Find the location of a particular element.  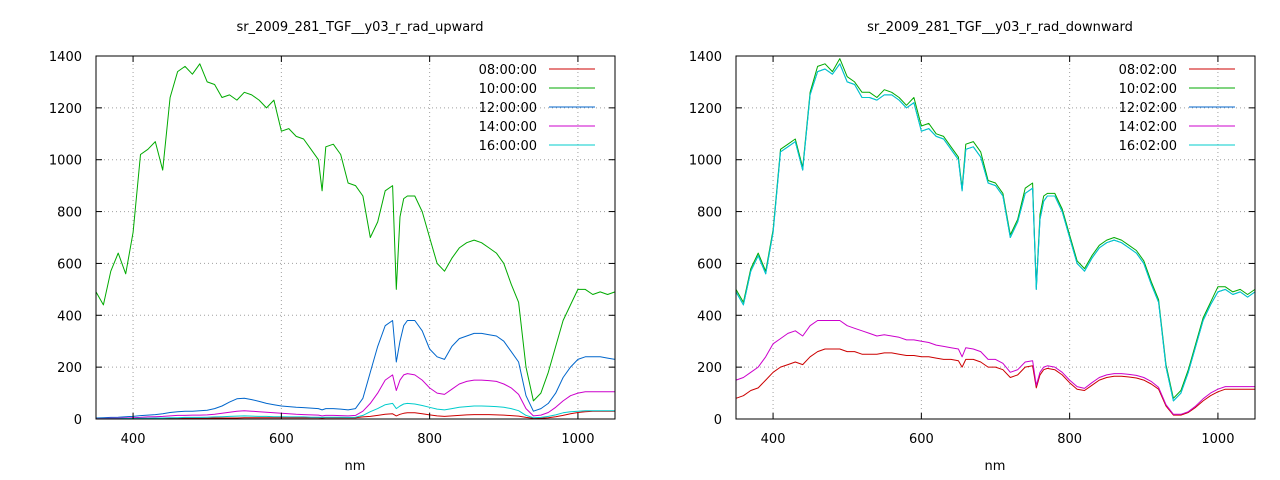

series-line-14:02:00 is located at coordinates (995, 367).